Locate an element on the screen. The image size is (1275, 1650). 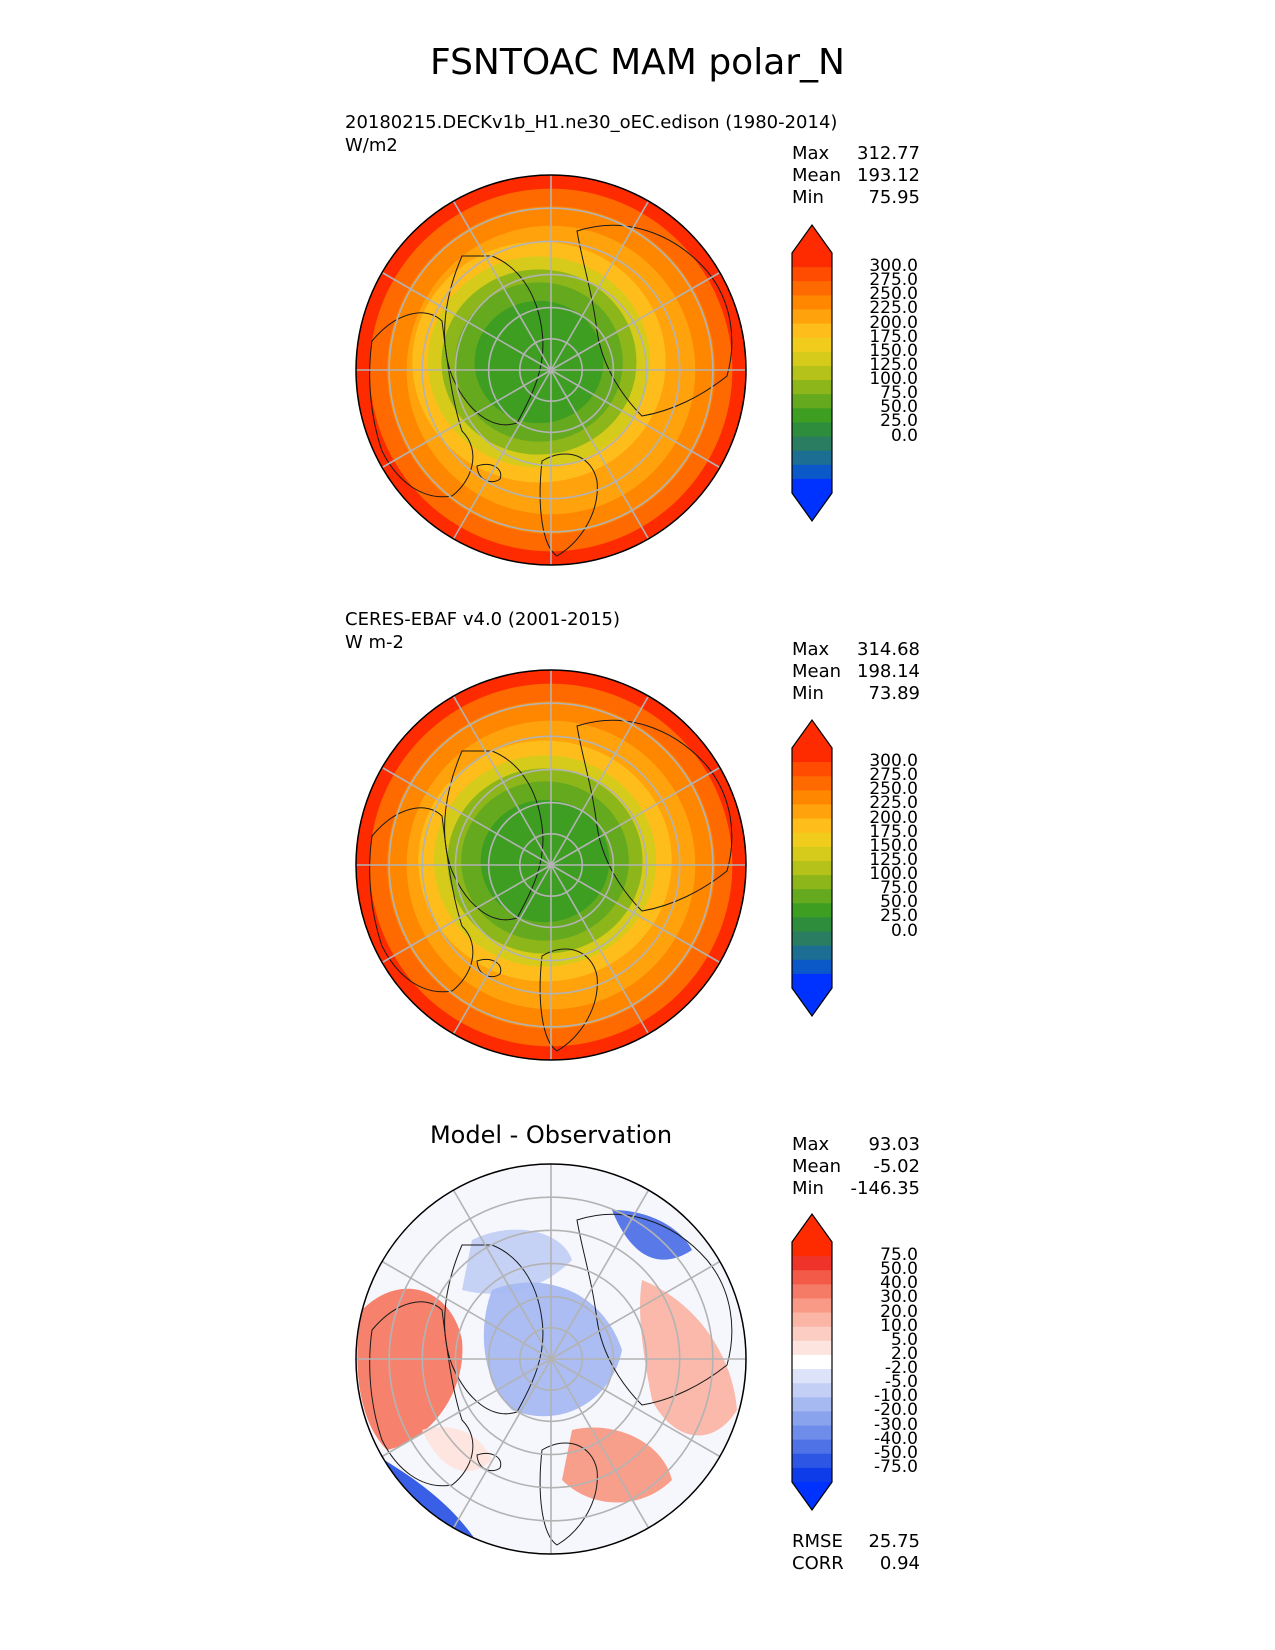
colorbar-model is located at coordinates (812, 373).